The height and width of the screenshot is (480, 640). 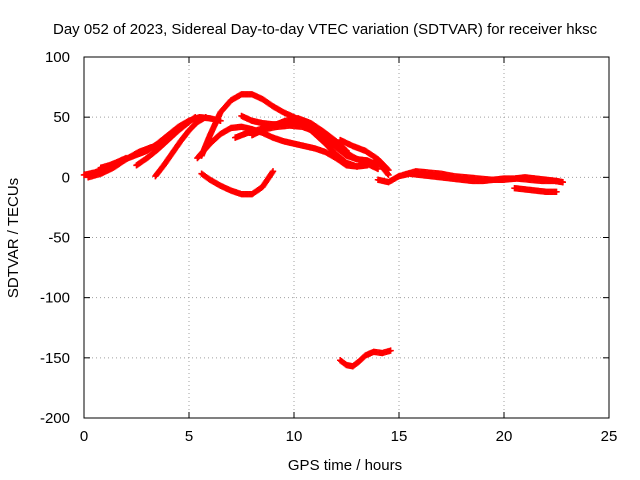 What do you see at coordinates (57, 57) in the screenshot?
I see `y-tick-label: 100` at bounding box center [57, 57].